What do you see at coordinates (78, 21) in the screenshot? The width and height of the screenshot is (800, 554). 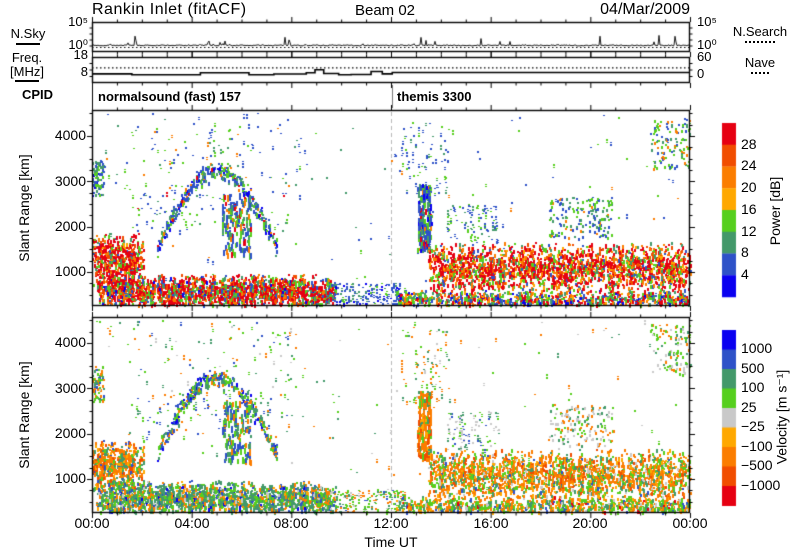 I see `noise-ytick-left-top: 10⁵` at bounding box center [78, 21].